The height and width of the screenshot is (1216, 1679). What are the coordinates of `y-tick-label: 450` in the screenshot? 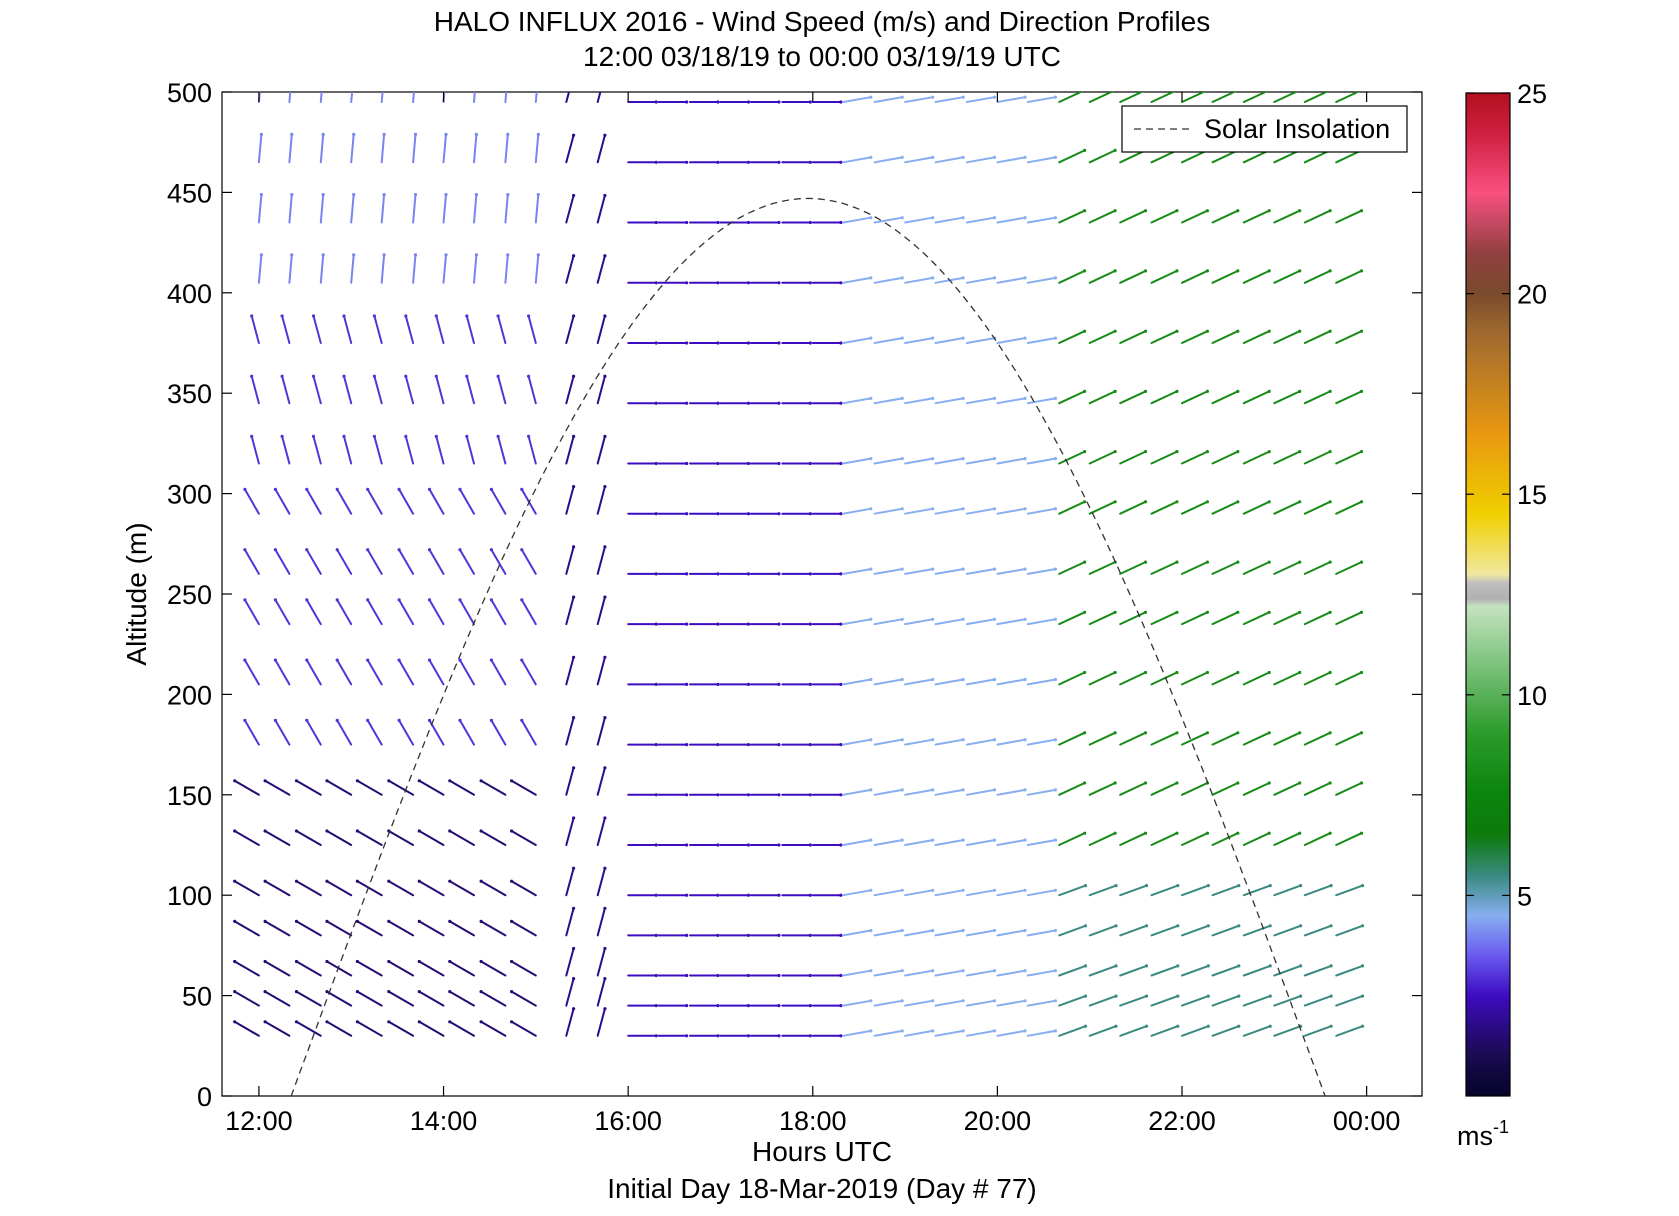 It's located at (189, 193).